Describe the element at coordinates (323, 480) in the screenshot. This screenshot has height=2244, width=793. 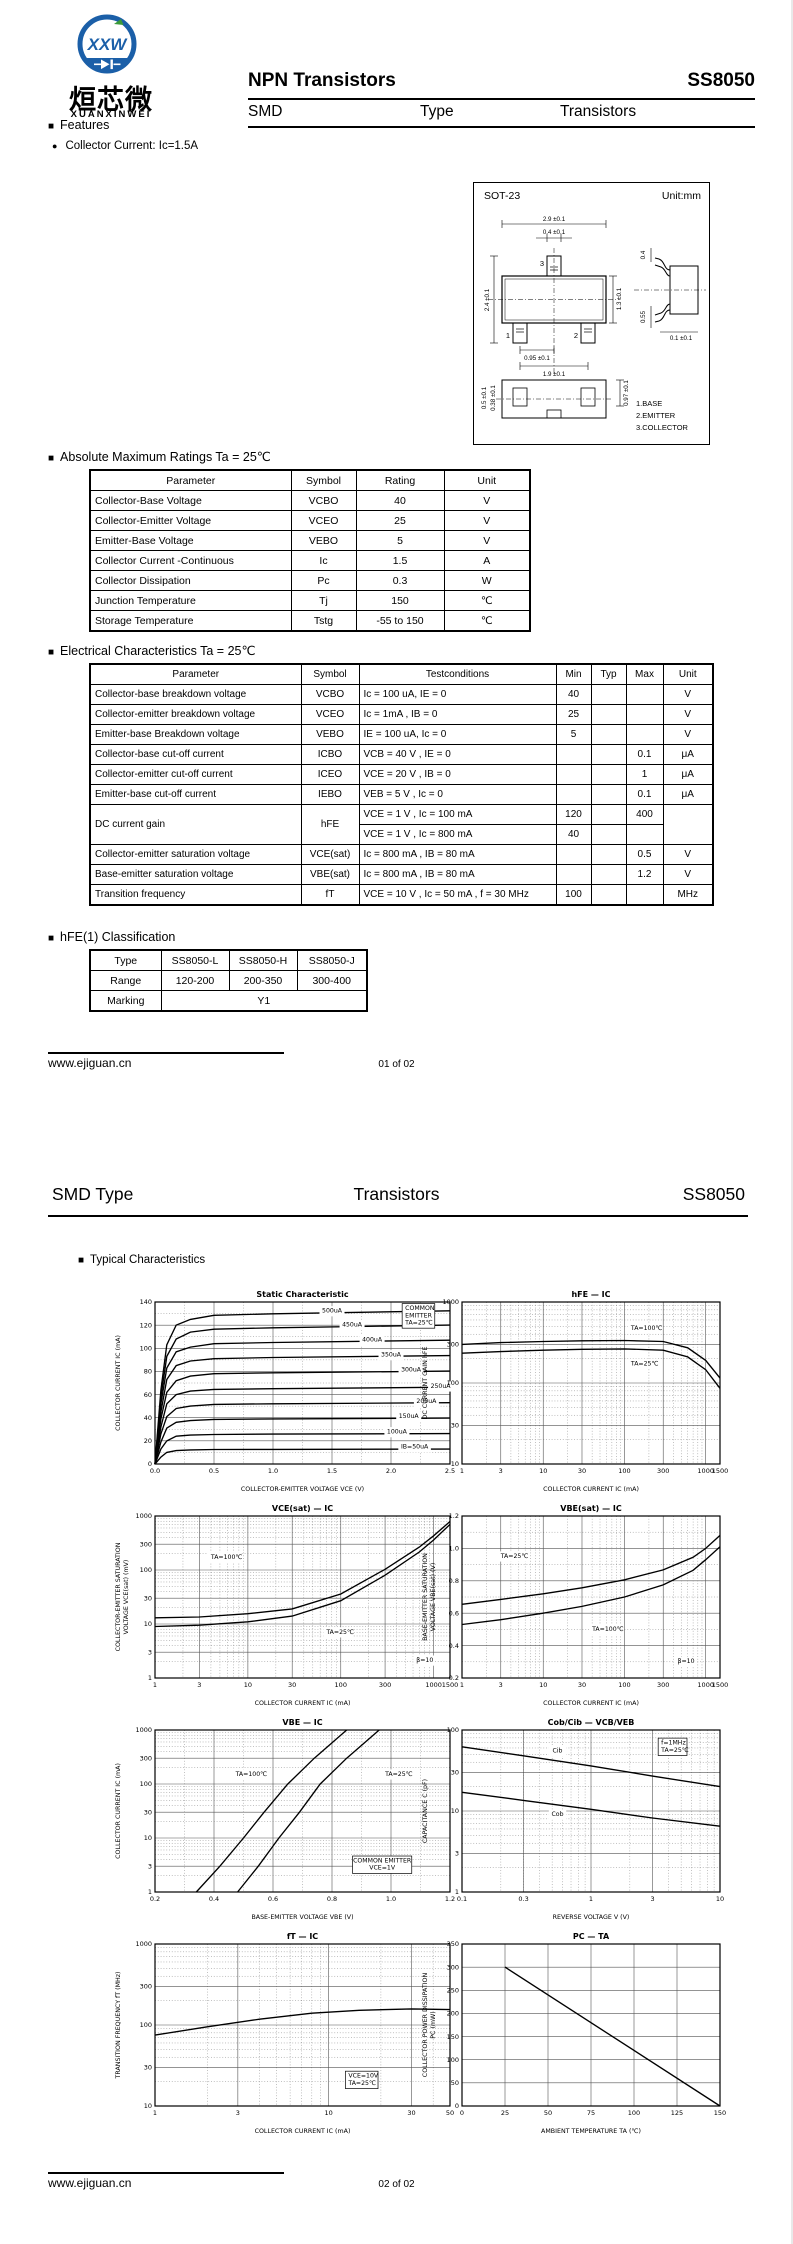
I see `table-header: Symbol` at that location.